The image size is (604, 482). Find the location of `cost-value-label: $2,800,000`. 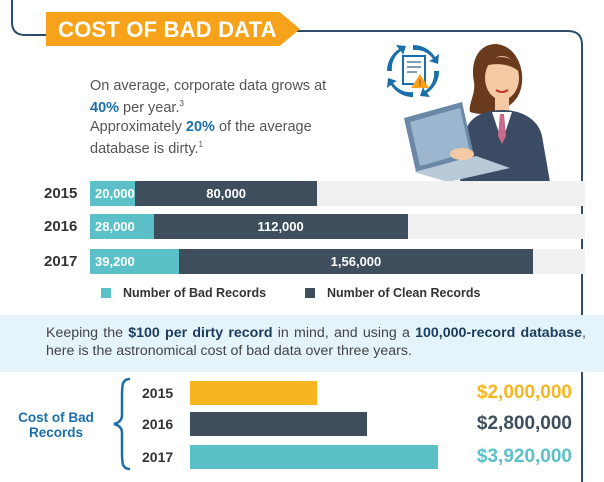

cost-value-label: $2,800,000 is located at coordinates (524, 423).